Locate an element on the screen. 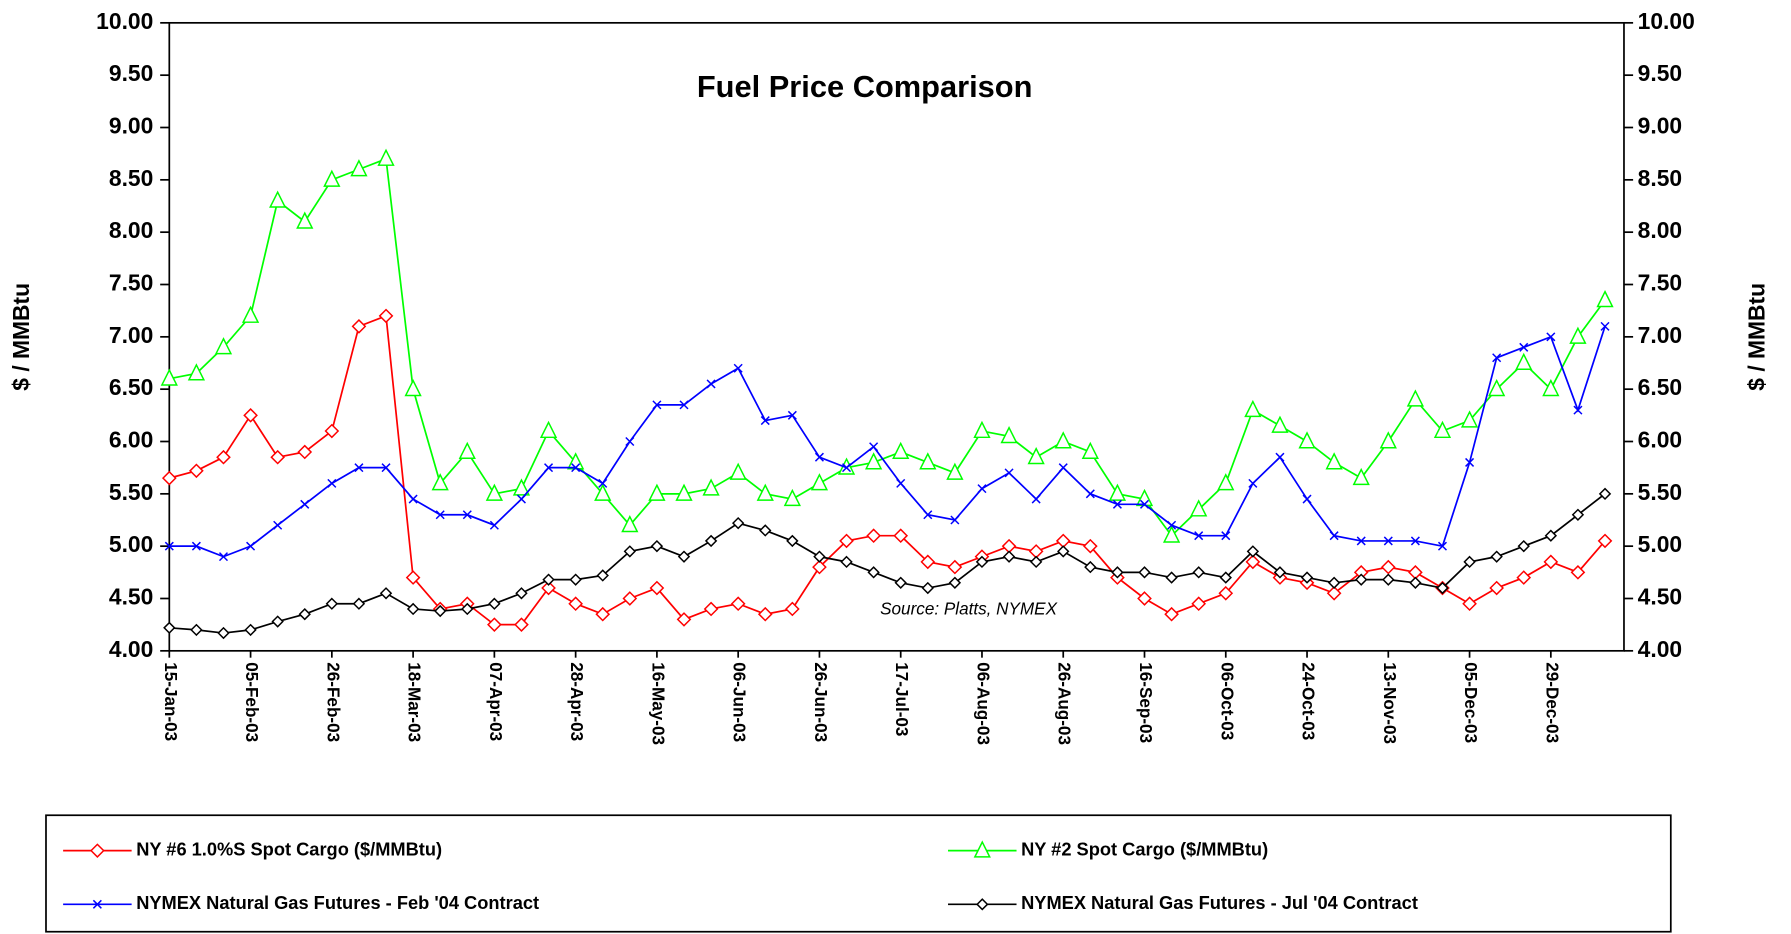 The image size is (1791, 934). y-tick-label: 9.00 is located at coordinates (131, 126).